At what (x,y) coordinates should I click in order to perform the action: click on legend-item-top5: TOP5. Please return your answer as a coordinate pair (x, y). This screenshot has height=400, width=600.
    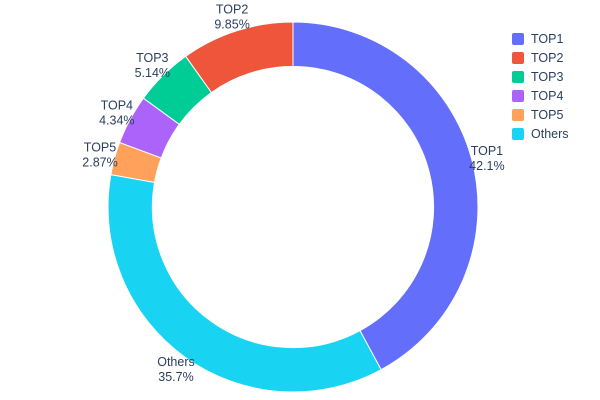
    Looking at the image, I should click on (540, 115).